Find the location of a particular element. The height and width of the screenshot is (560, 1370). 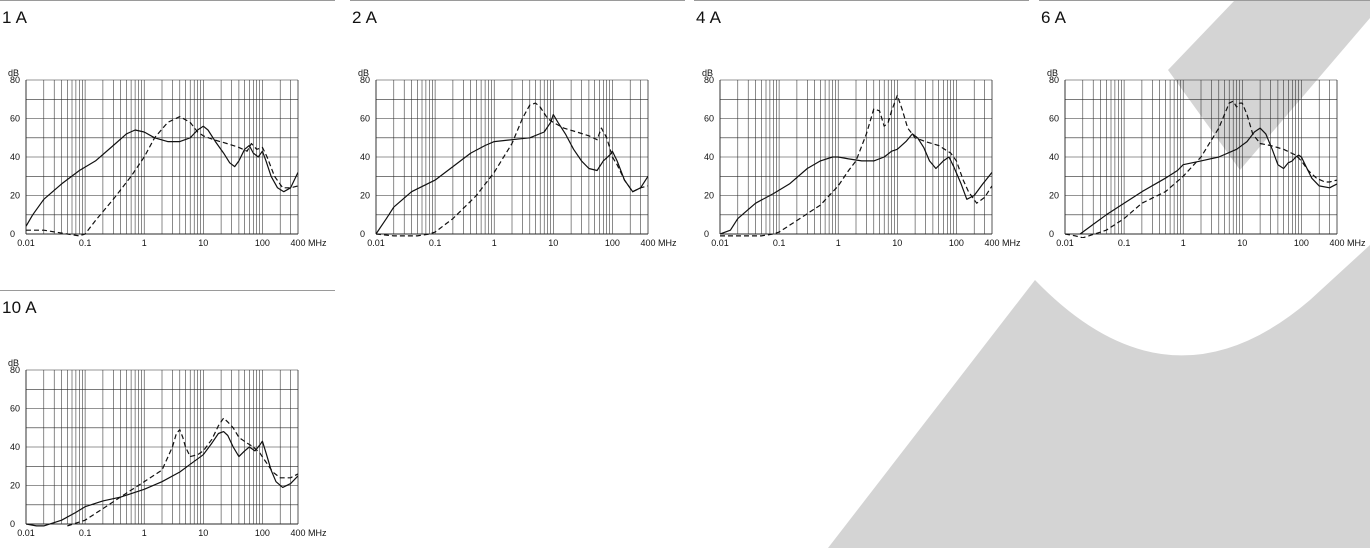

chart-panel-1a: 1 A 0 20 40 60 80 dB 0.01 0.1 1 10 100 400 MHz is located at coordinates (167, 135).